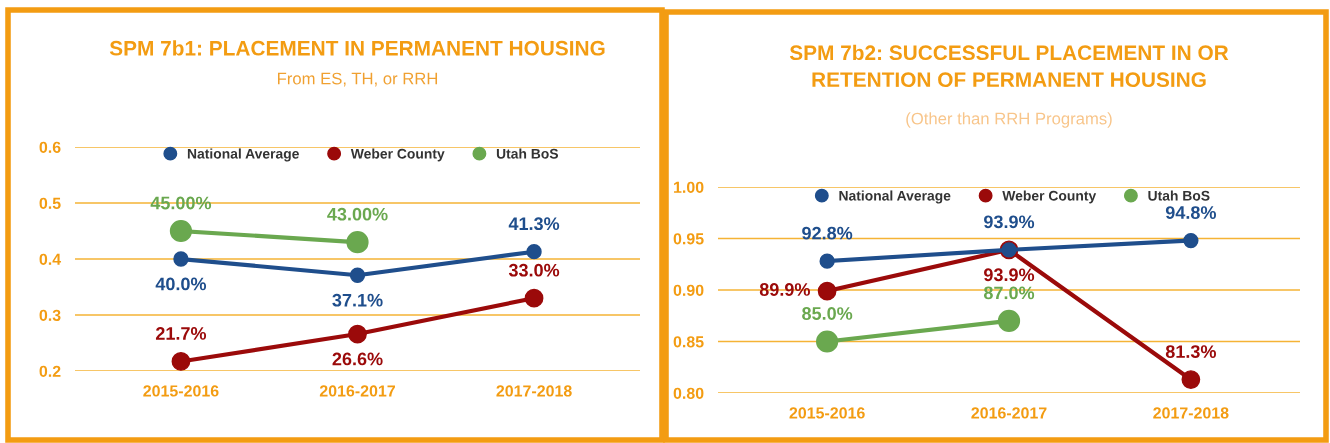 This screenshot has height=443, width=1330. I want to click on data-label: 41.3%, so click(534, 224).